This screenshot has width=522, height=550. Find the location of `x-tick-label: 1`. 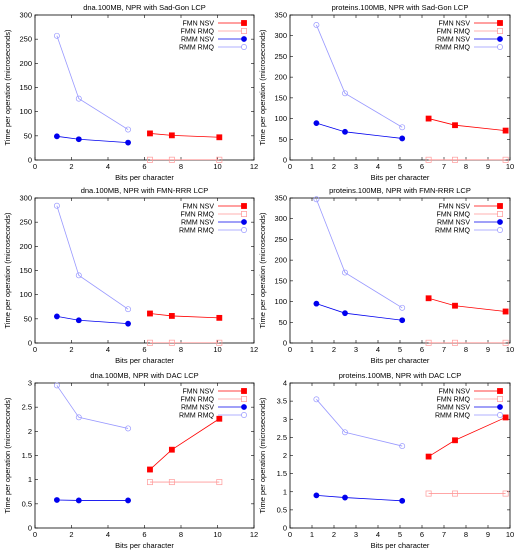

x-tick-label: 1 is located at coordinates (312, 349).